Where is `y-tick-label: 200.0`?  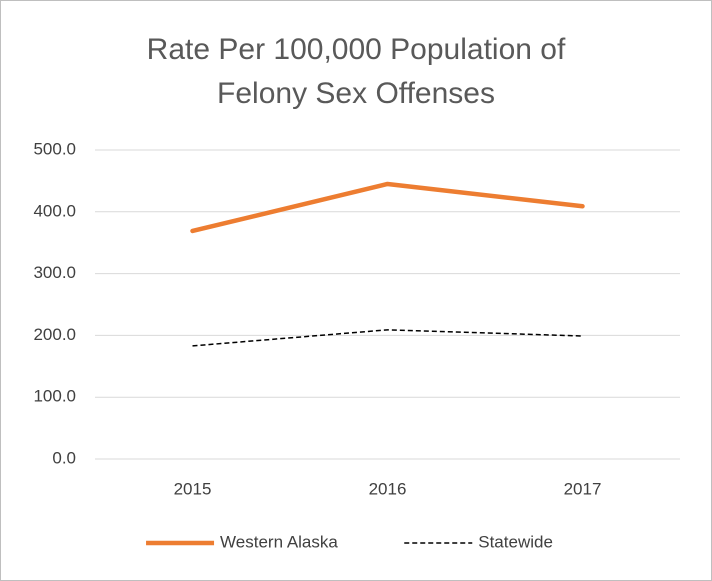 y-tick-label: 200.0 is located at coordinates (54, 334).